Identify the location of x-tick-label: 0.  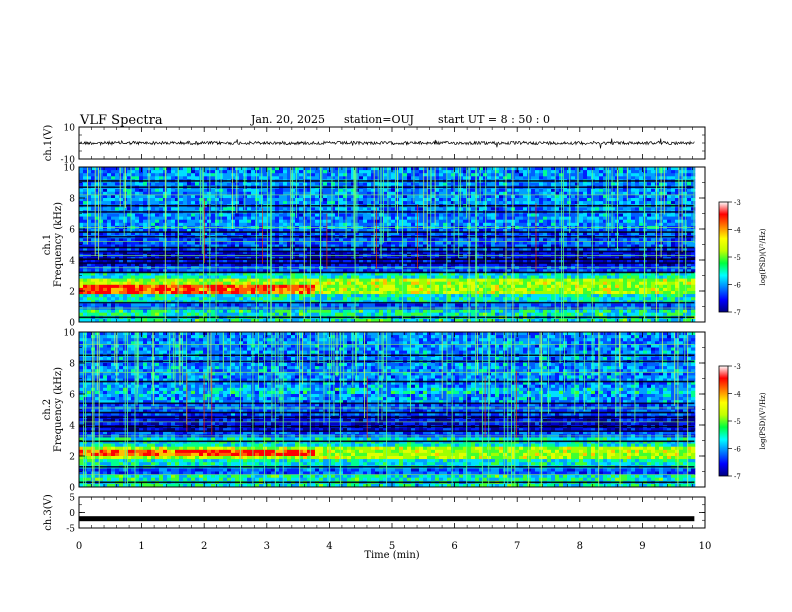
(79, 546).